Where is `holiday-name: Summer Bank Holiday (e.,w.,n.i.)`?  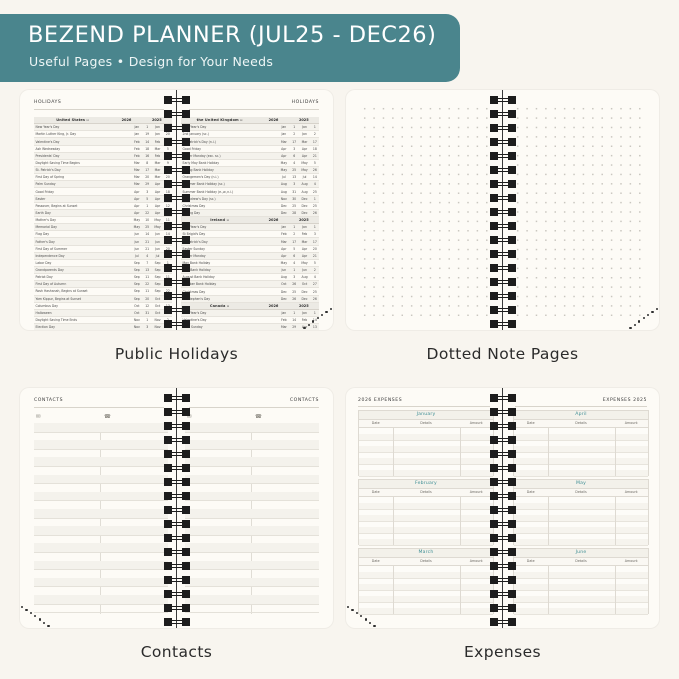
holiday-name: Summer Bank Holiday (e.,w.,n.i.) is located at coordinates (208, 191).